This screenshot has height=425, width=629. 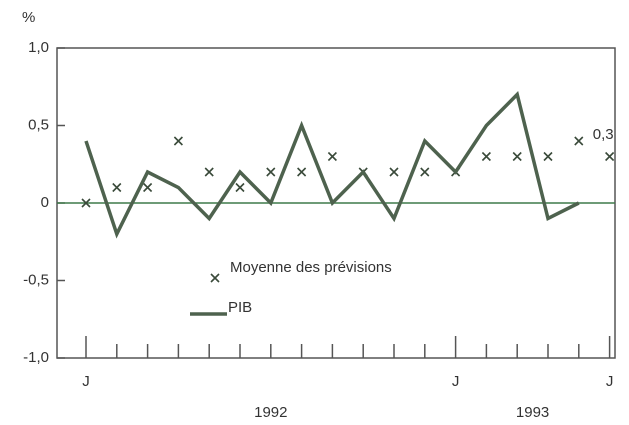 I want to click on year-label: 1993, so click(x=532, y=412).